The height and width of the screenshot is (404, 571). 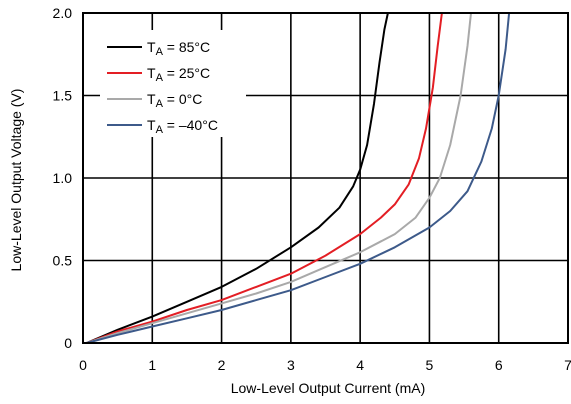 What do you see at coordinates (152, 365) in the screenshot?
I see `x-tick-label: 1` at bounding box center [152, 365].